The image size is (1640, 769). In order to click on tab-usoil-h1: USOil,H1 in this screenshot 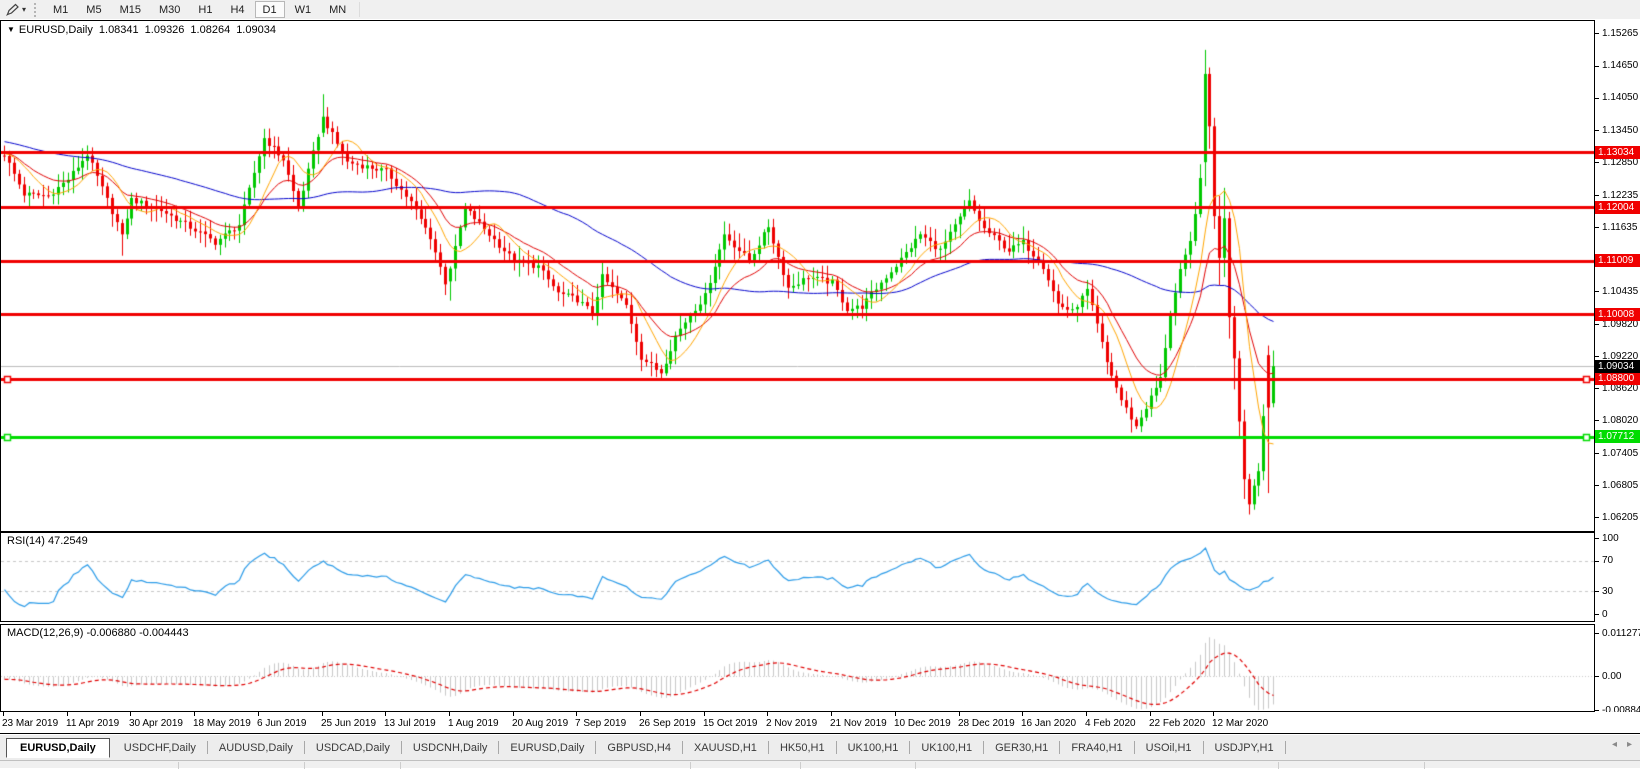, I will do `click(1168, 747)`.